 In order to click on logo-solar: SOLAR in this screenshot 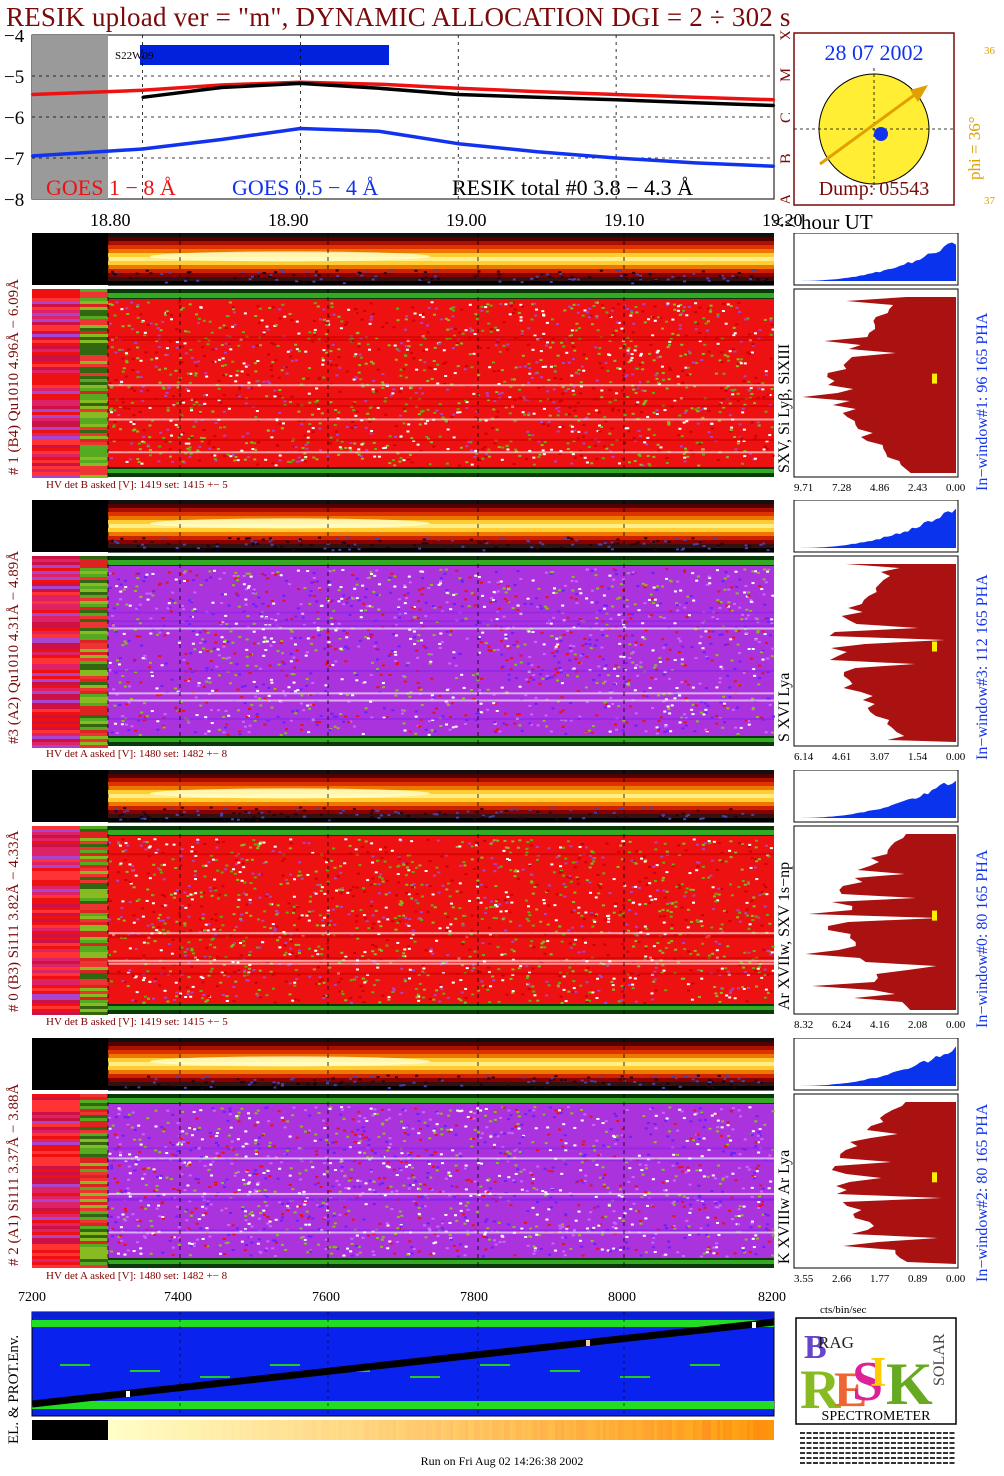, I will do `click(939, 1359)`.